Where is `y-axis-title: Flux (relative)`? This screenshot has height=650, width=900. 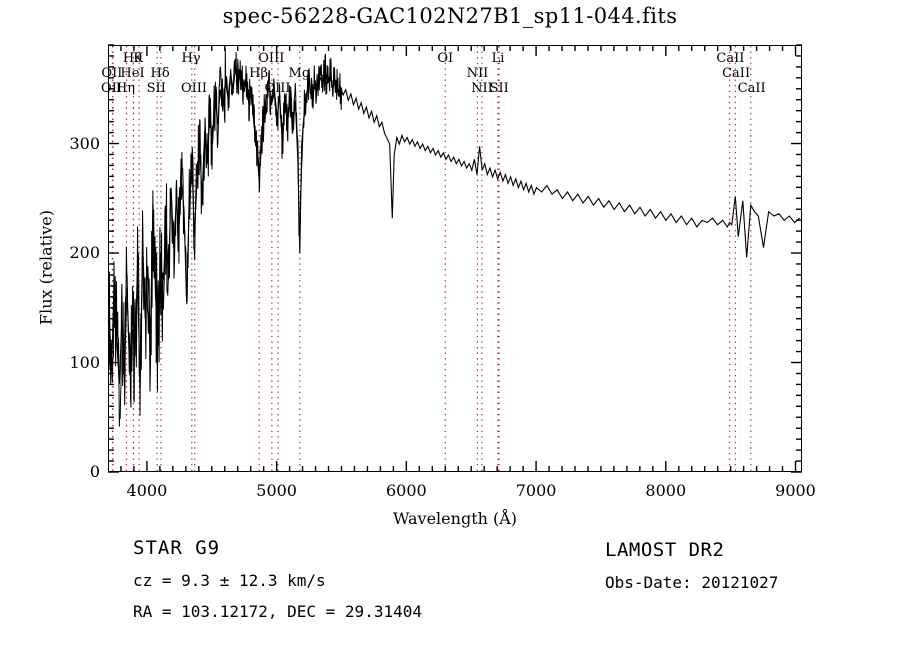
y-axis-title: Flux (relative) is located at coordinates (46, 267).